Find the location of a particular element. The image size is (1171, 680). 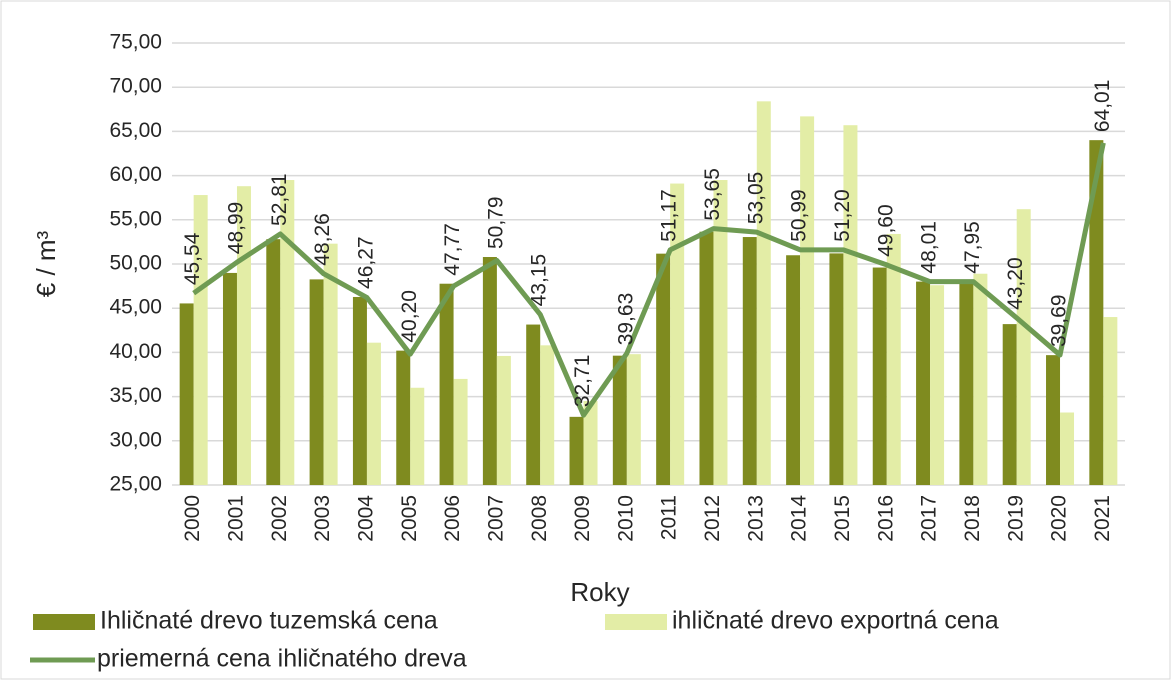

y-axis-label: € / m³ is located at coordinates (46, 263).